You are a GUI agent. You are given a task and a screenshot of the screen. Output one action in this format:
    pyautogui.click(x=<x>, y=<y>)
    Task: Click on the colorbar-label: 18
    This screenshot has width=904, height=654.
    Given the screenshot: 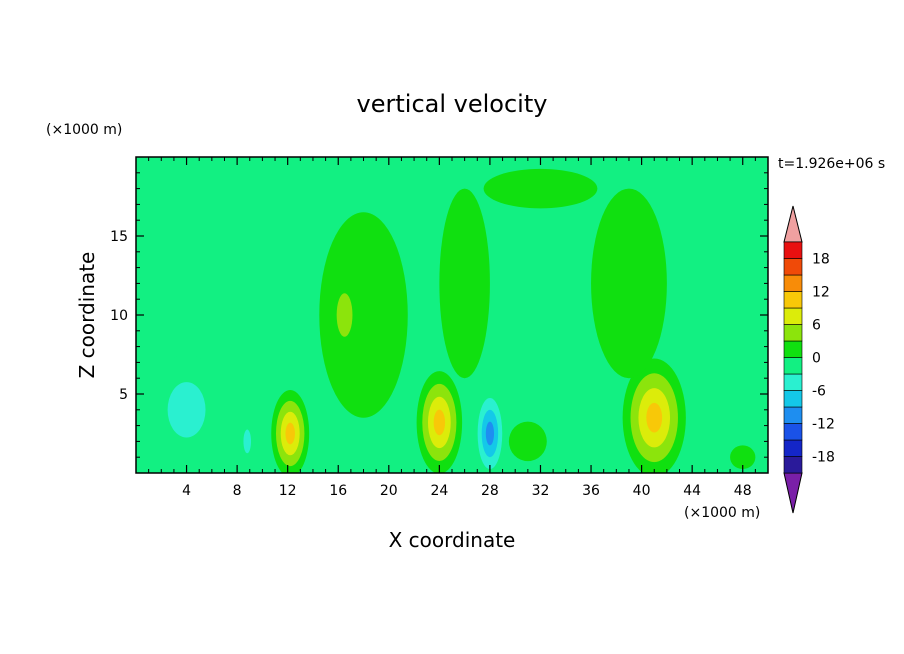 What is the action you would take?
    pyautogui.click(x=821, y=260)
    